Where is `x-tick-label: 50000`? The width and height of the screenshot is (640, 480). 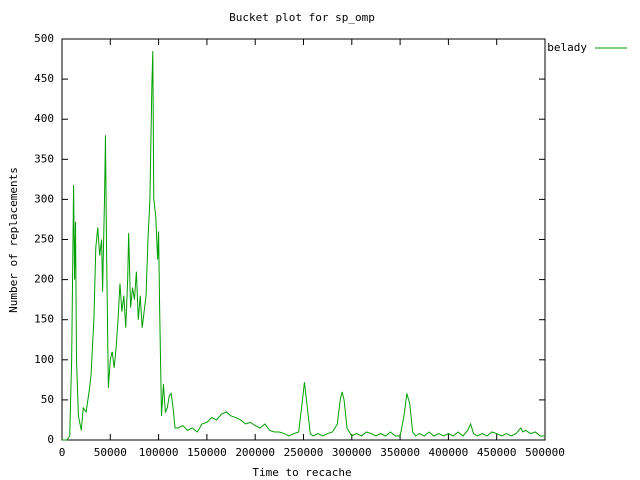
x-tick-label: 50000 is located at coordinates (110, 452).